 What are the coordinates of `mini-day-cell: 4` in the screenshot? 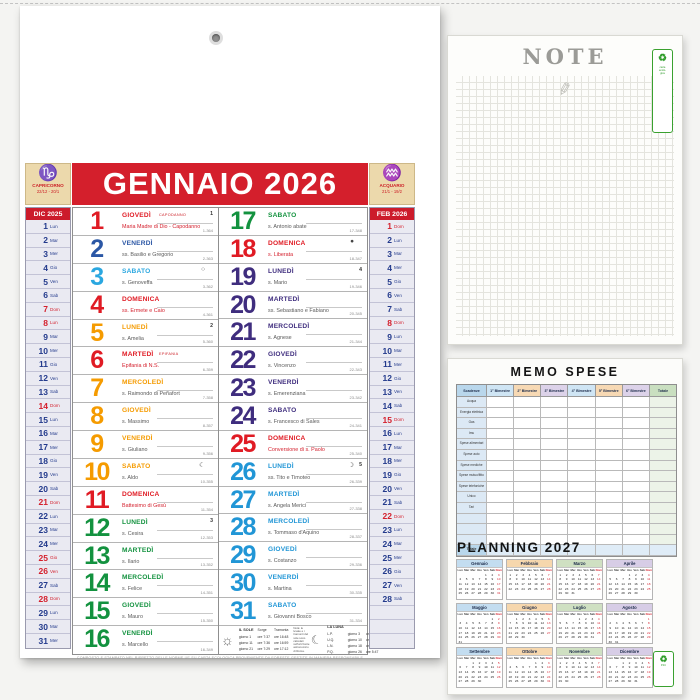 It's located at (579, 574).